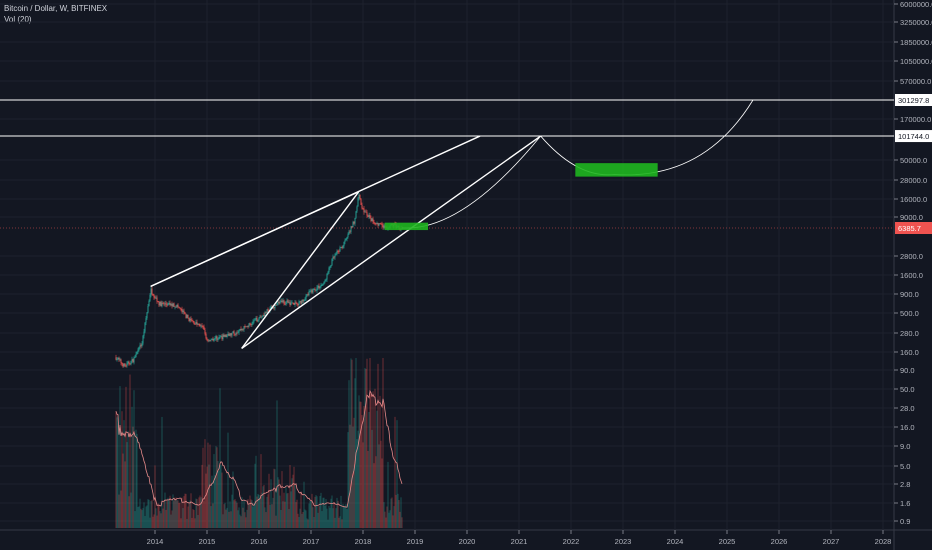 The height and width of the screenshot is (550, 932). Describe the element at coordinates (911, 256) in the screenshot. I see `price-tick-label: 2800.0` at that location.